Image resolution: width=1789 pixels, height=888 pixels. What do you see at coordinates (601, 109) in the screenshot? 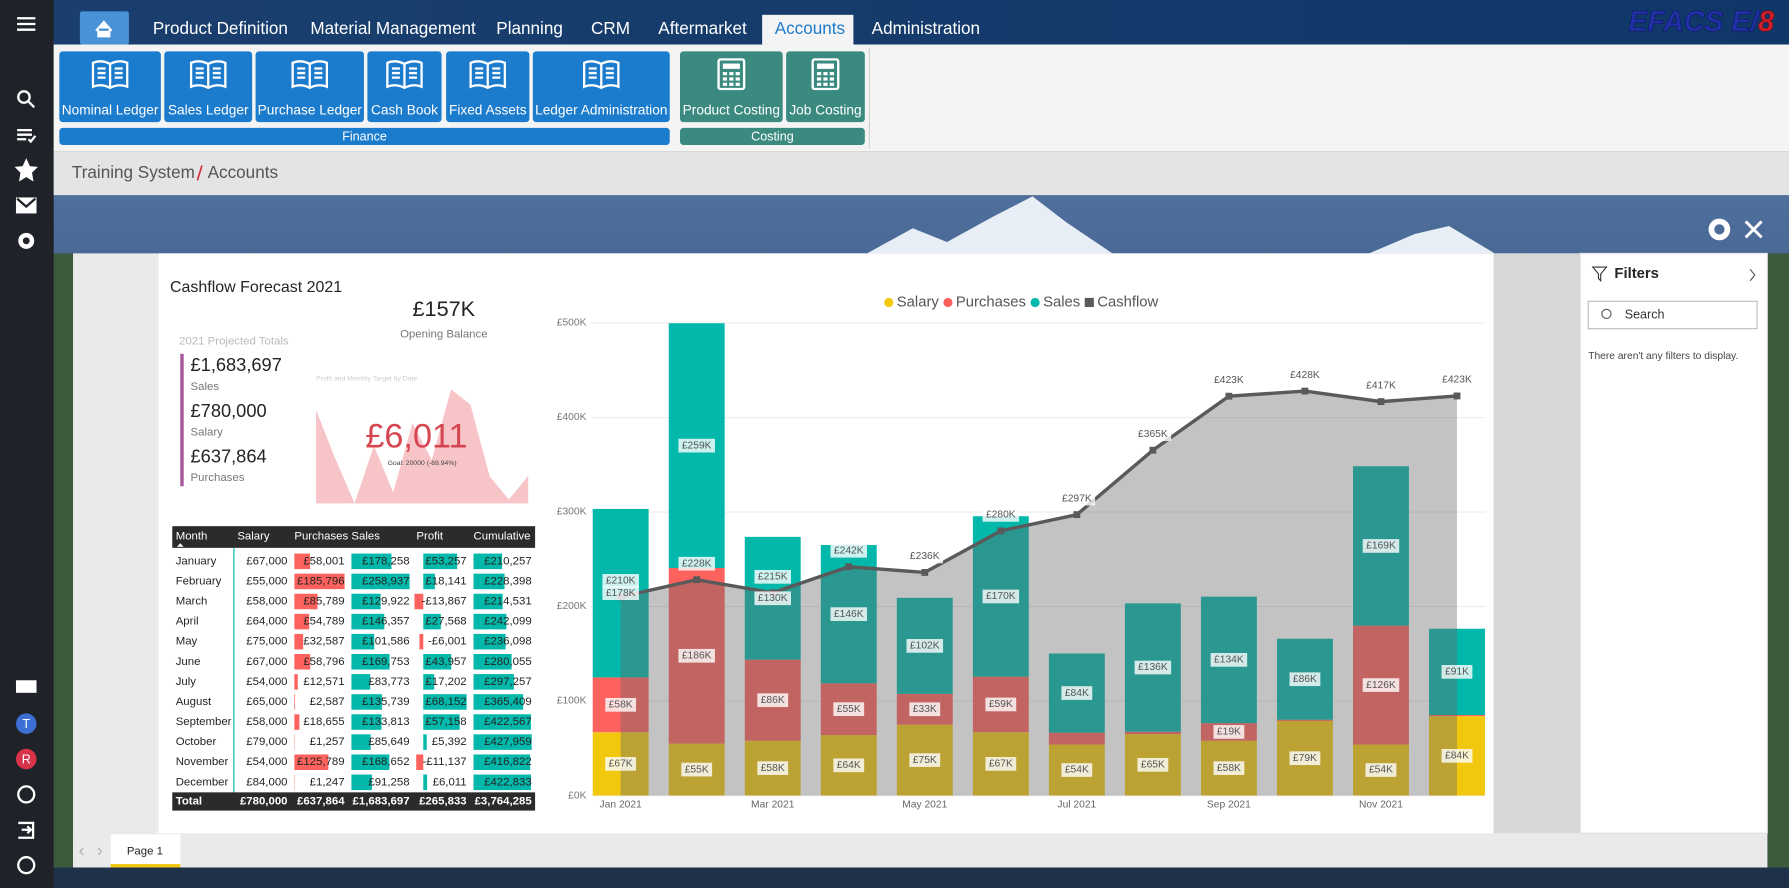
I see `ribbon-button-label: Ledger Administration` at bounding box center [601, 109].